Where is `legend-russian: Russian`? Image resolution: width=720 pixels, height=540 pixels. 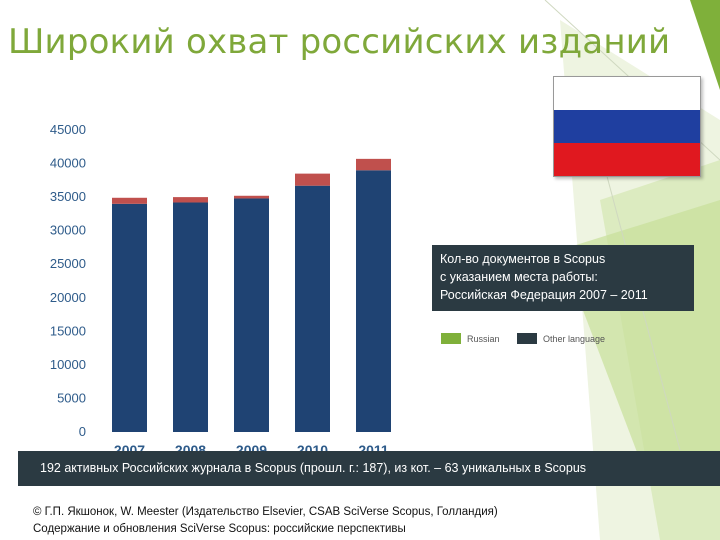
legend-russian: Russian is located at coordinates (470, 338).